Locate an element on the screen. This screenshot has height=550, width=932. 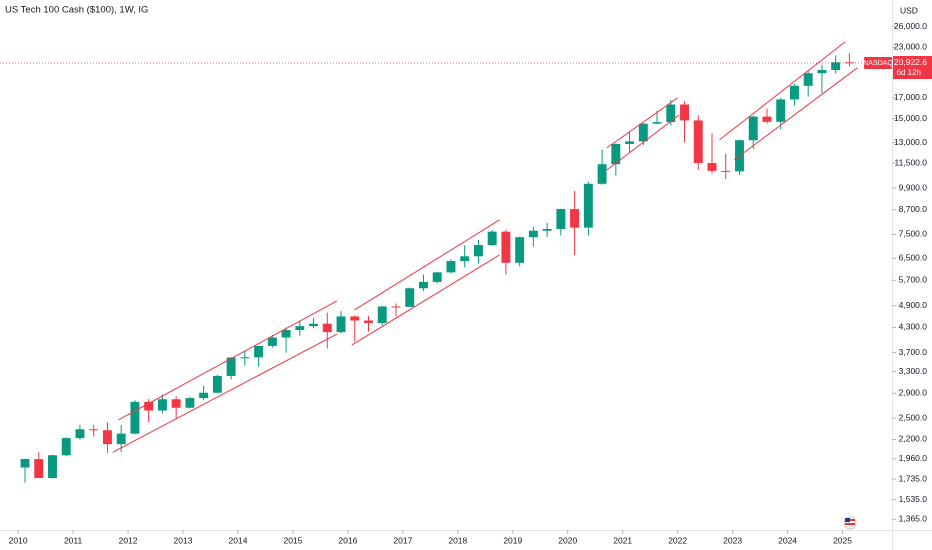
x-tick-label: 2023 is located at coordinates (732, 540).